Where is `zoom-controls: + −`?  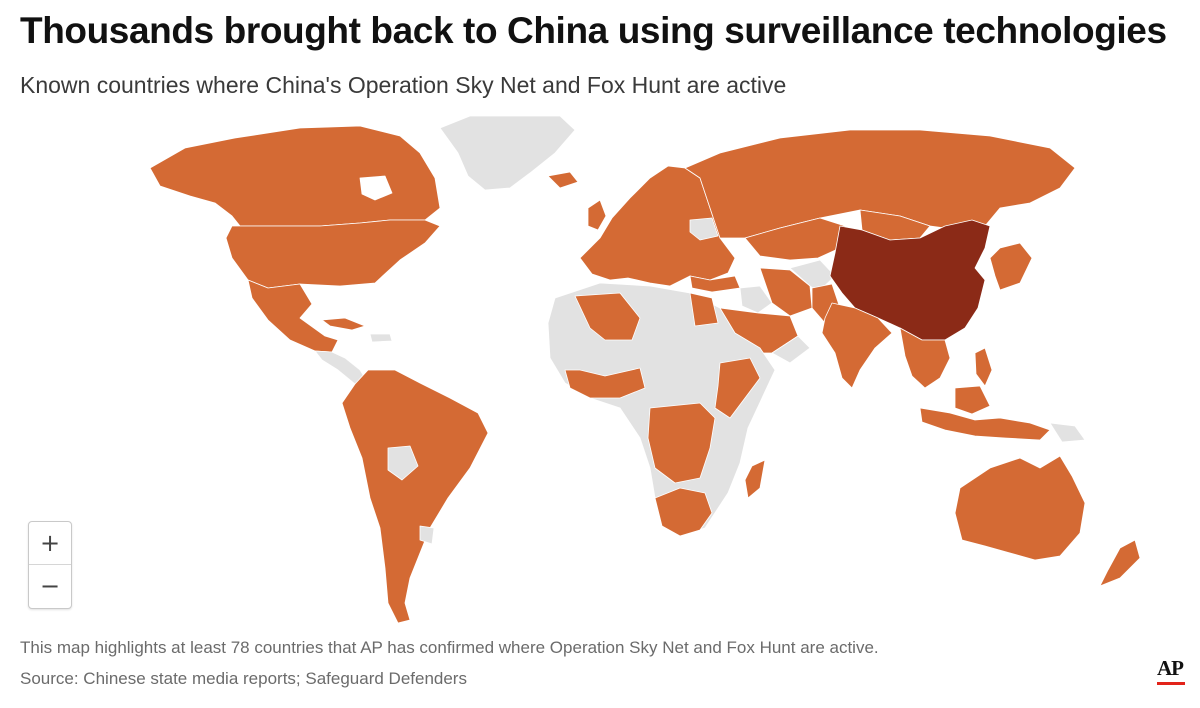 zoom-controls: + − is located at coordinates (50, 565).